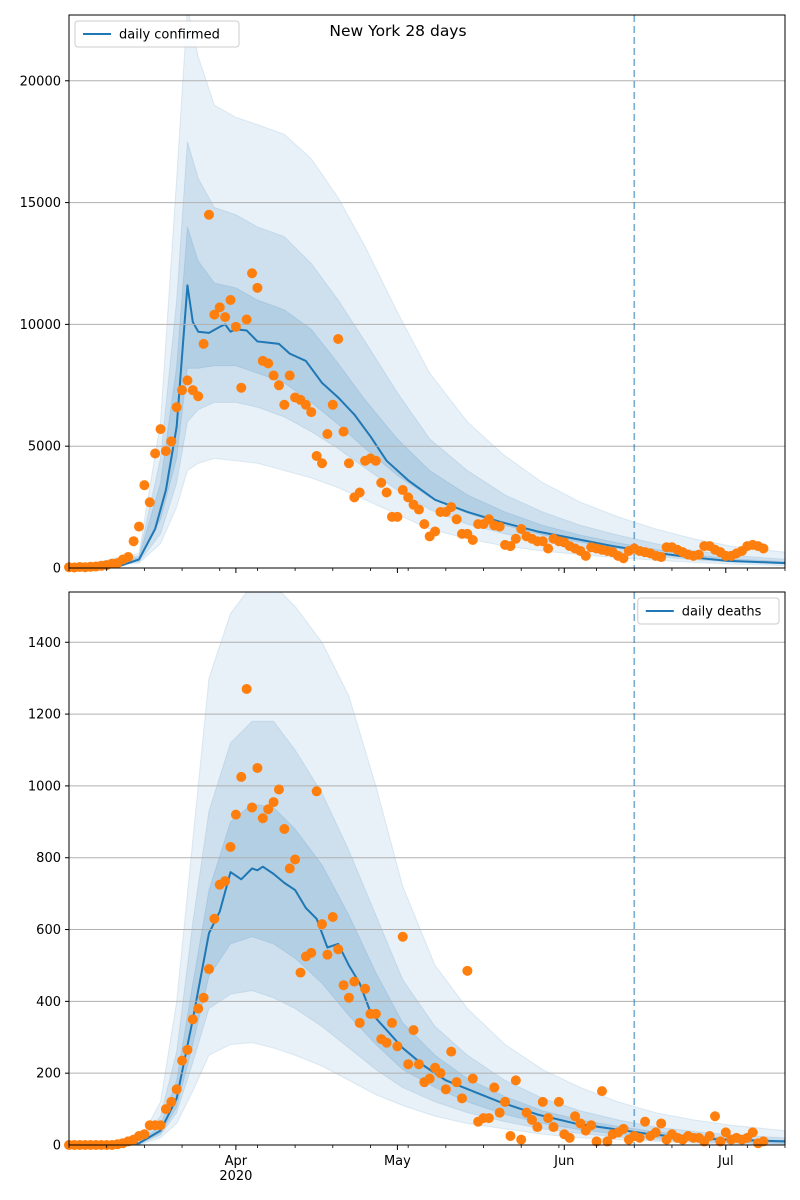 This screenshot has width=800, height=1200. Describe the element at coordinates (235, 1176) in the screenshot. I see `x-tick-label: 2020` at that location.